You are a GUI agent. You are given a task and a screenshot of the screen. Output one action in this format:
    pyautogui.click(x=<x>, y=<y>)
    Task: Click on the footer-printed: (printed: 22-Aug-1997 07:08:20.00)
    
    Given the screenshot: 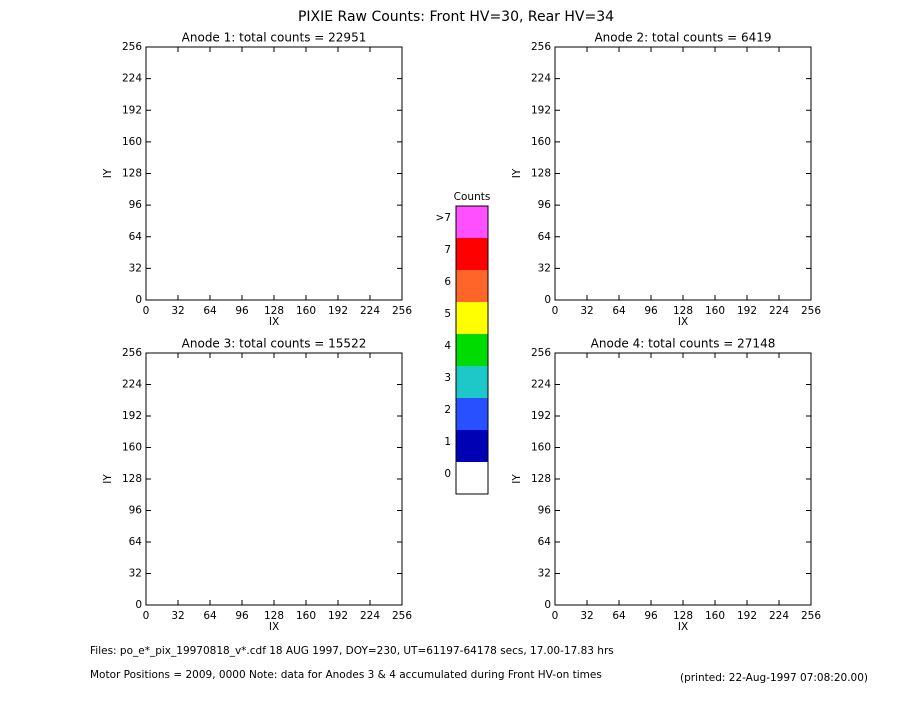 What is the action you would take?
    pyautogui.click(x=774, y=678)
    